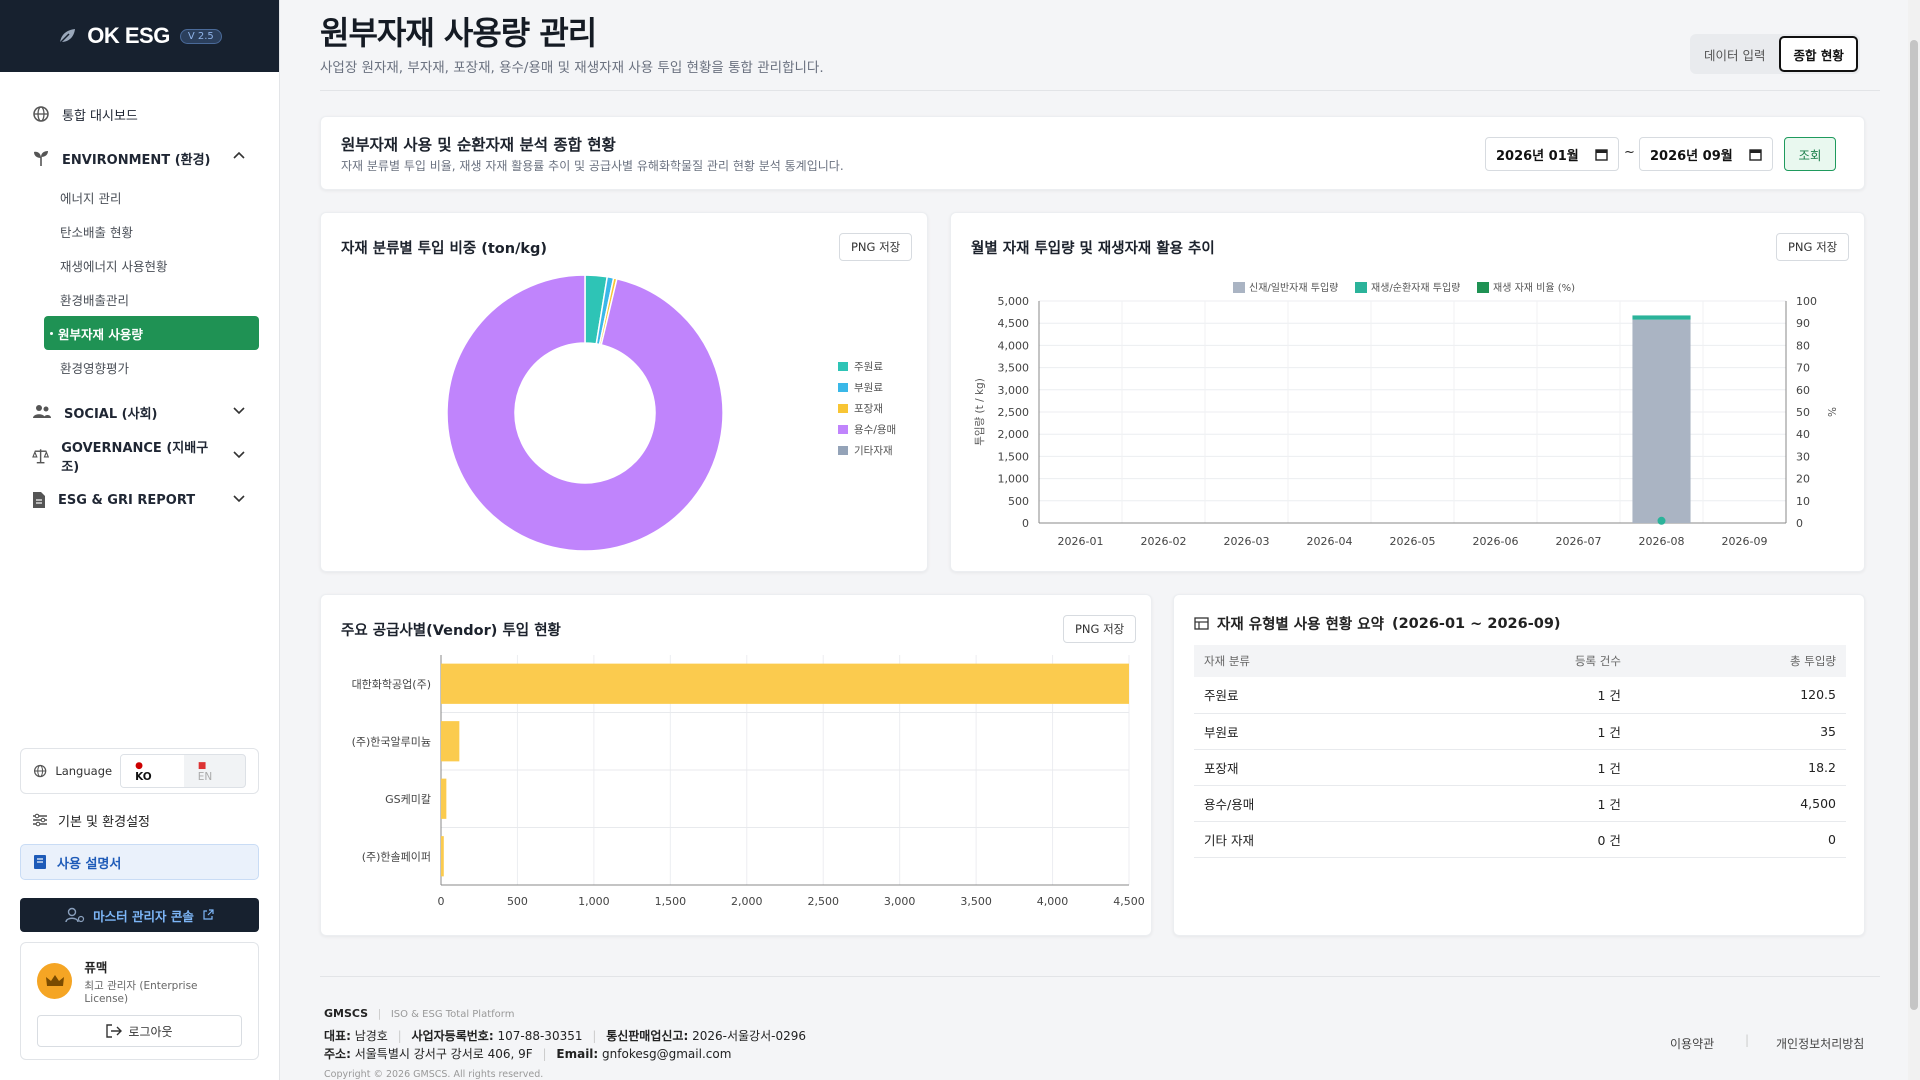 Image resolution: width=1920 pixels, height=1080 pixels. Describe the element at coordinates (39, 500) in the screenshot. I see `document-icon` at that location.